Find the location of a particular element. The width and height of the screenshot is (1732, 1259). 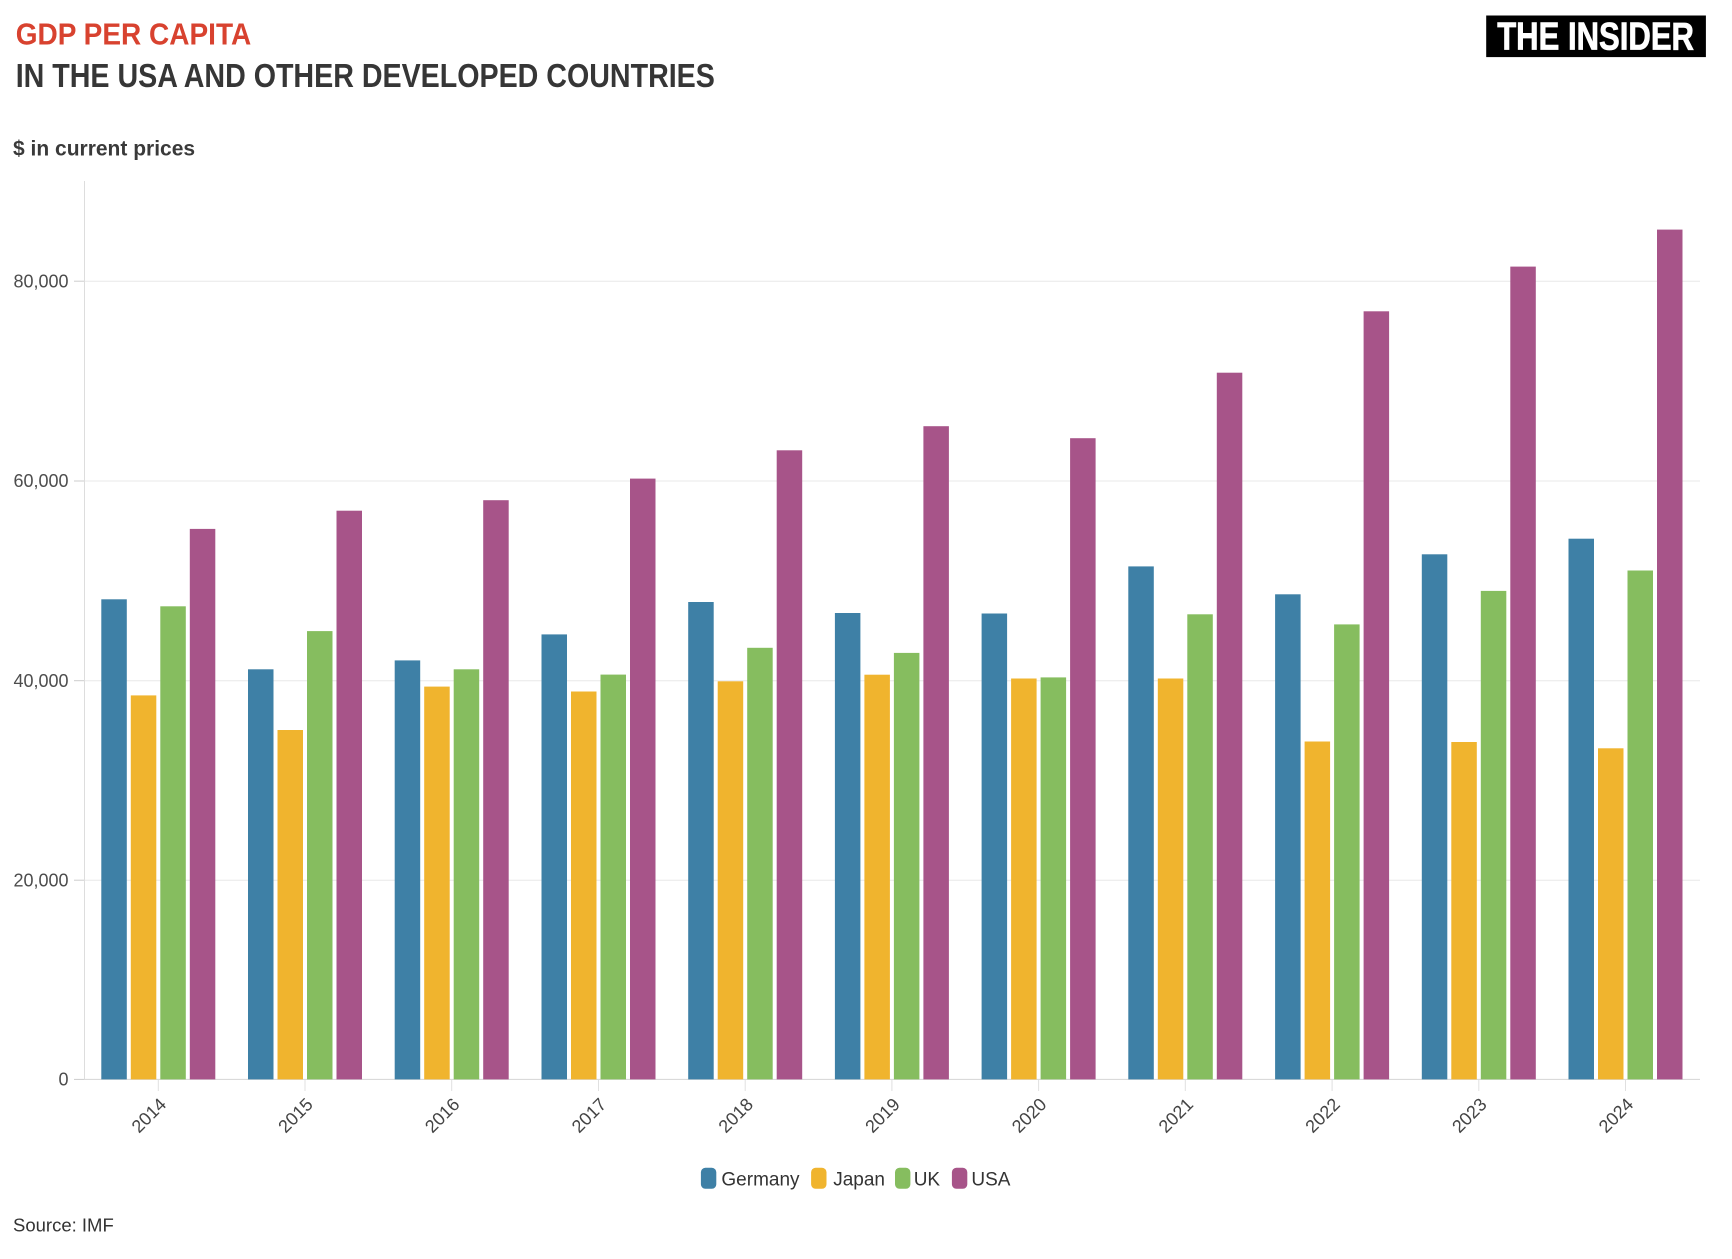

svg-text: $ in current prices is located at coordinates (104, 149).